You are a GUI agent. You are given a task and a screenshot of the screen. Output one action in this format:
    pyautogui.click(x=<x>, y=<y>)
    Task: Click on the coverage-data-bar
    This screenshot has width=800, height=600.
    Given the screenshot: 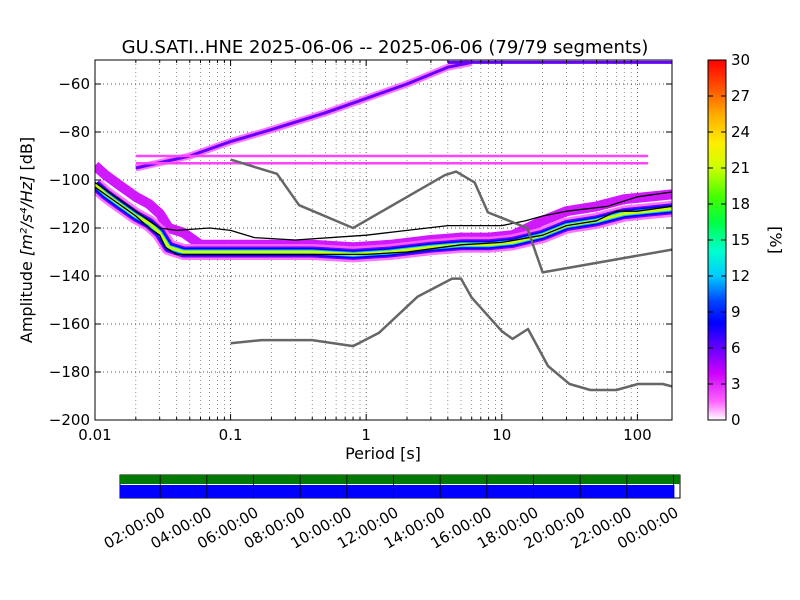 What is the action you would take?
    pyautogui.click(x=400, y=479)
    